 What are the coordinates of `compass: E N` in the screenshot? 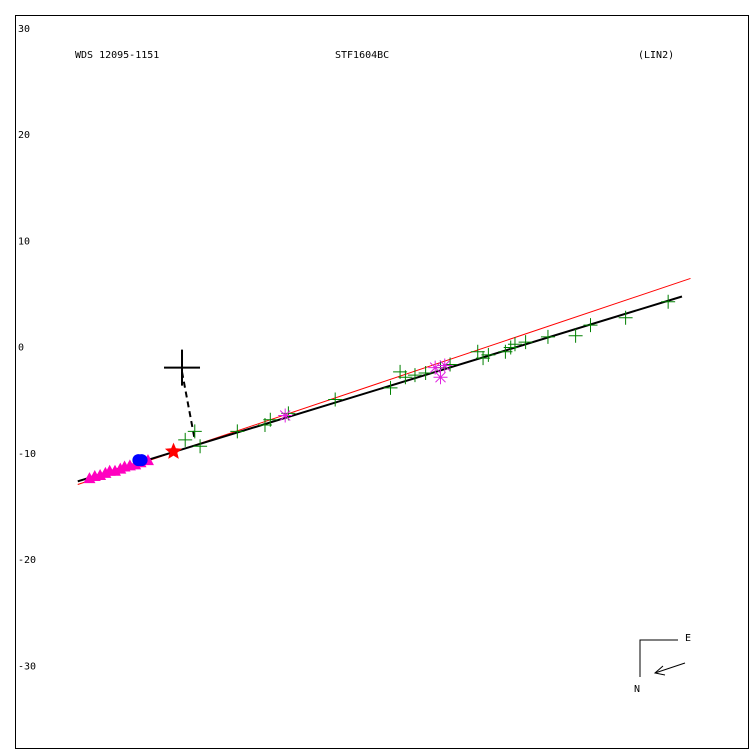 It's located at (662, 664).